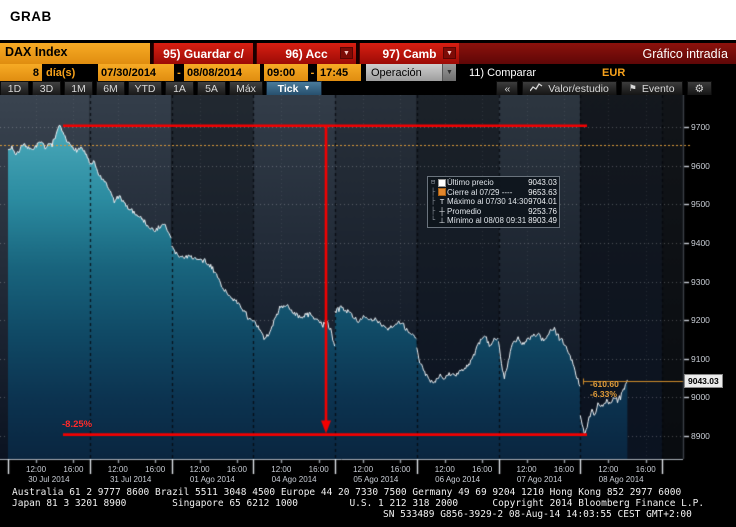  What do you see at coordinates (179, 88) in the screenshot?
I see `tab-period-1a: 1A` at bounding box center [179, 88].